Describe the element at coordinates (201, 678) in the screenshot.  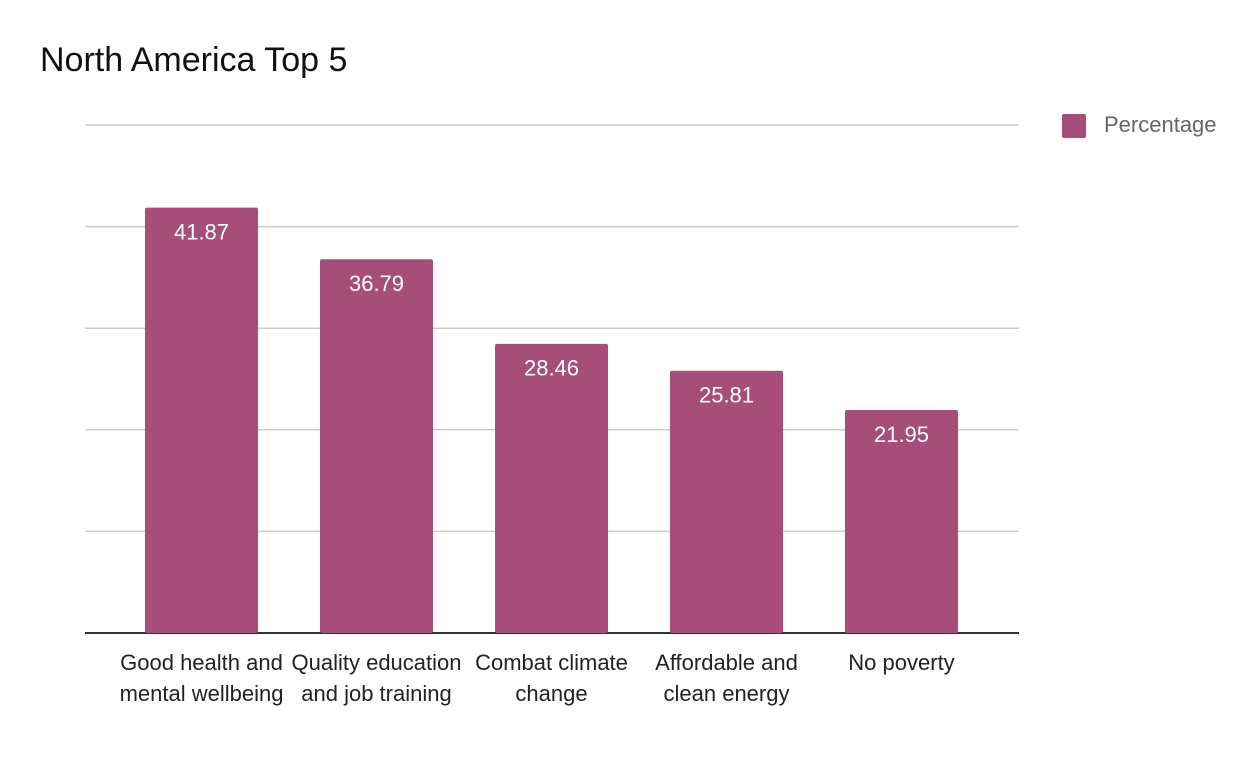
I see `x-tick-label: Good health and mental wellbeing` at that location.